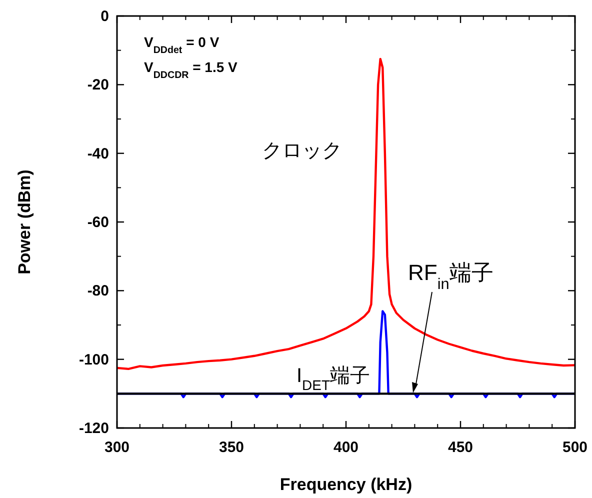 This screenshot has width=592, height=498. I want to click on y-tick-label: -40, so click(98, 153).